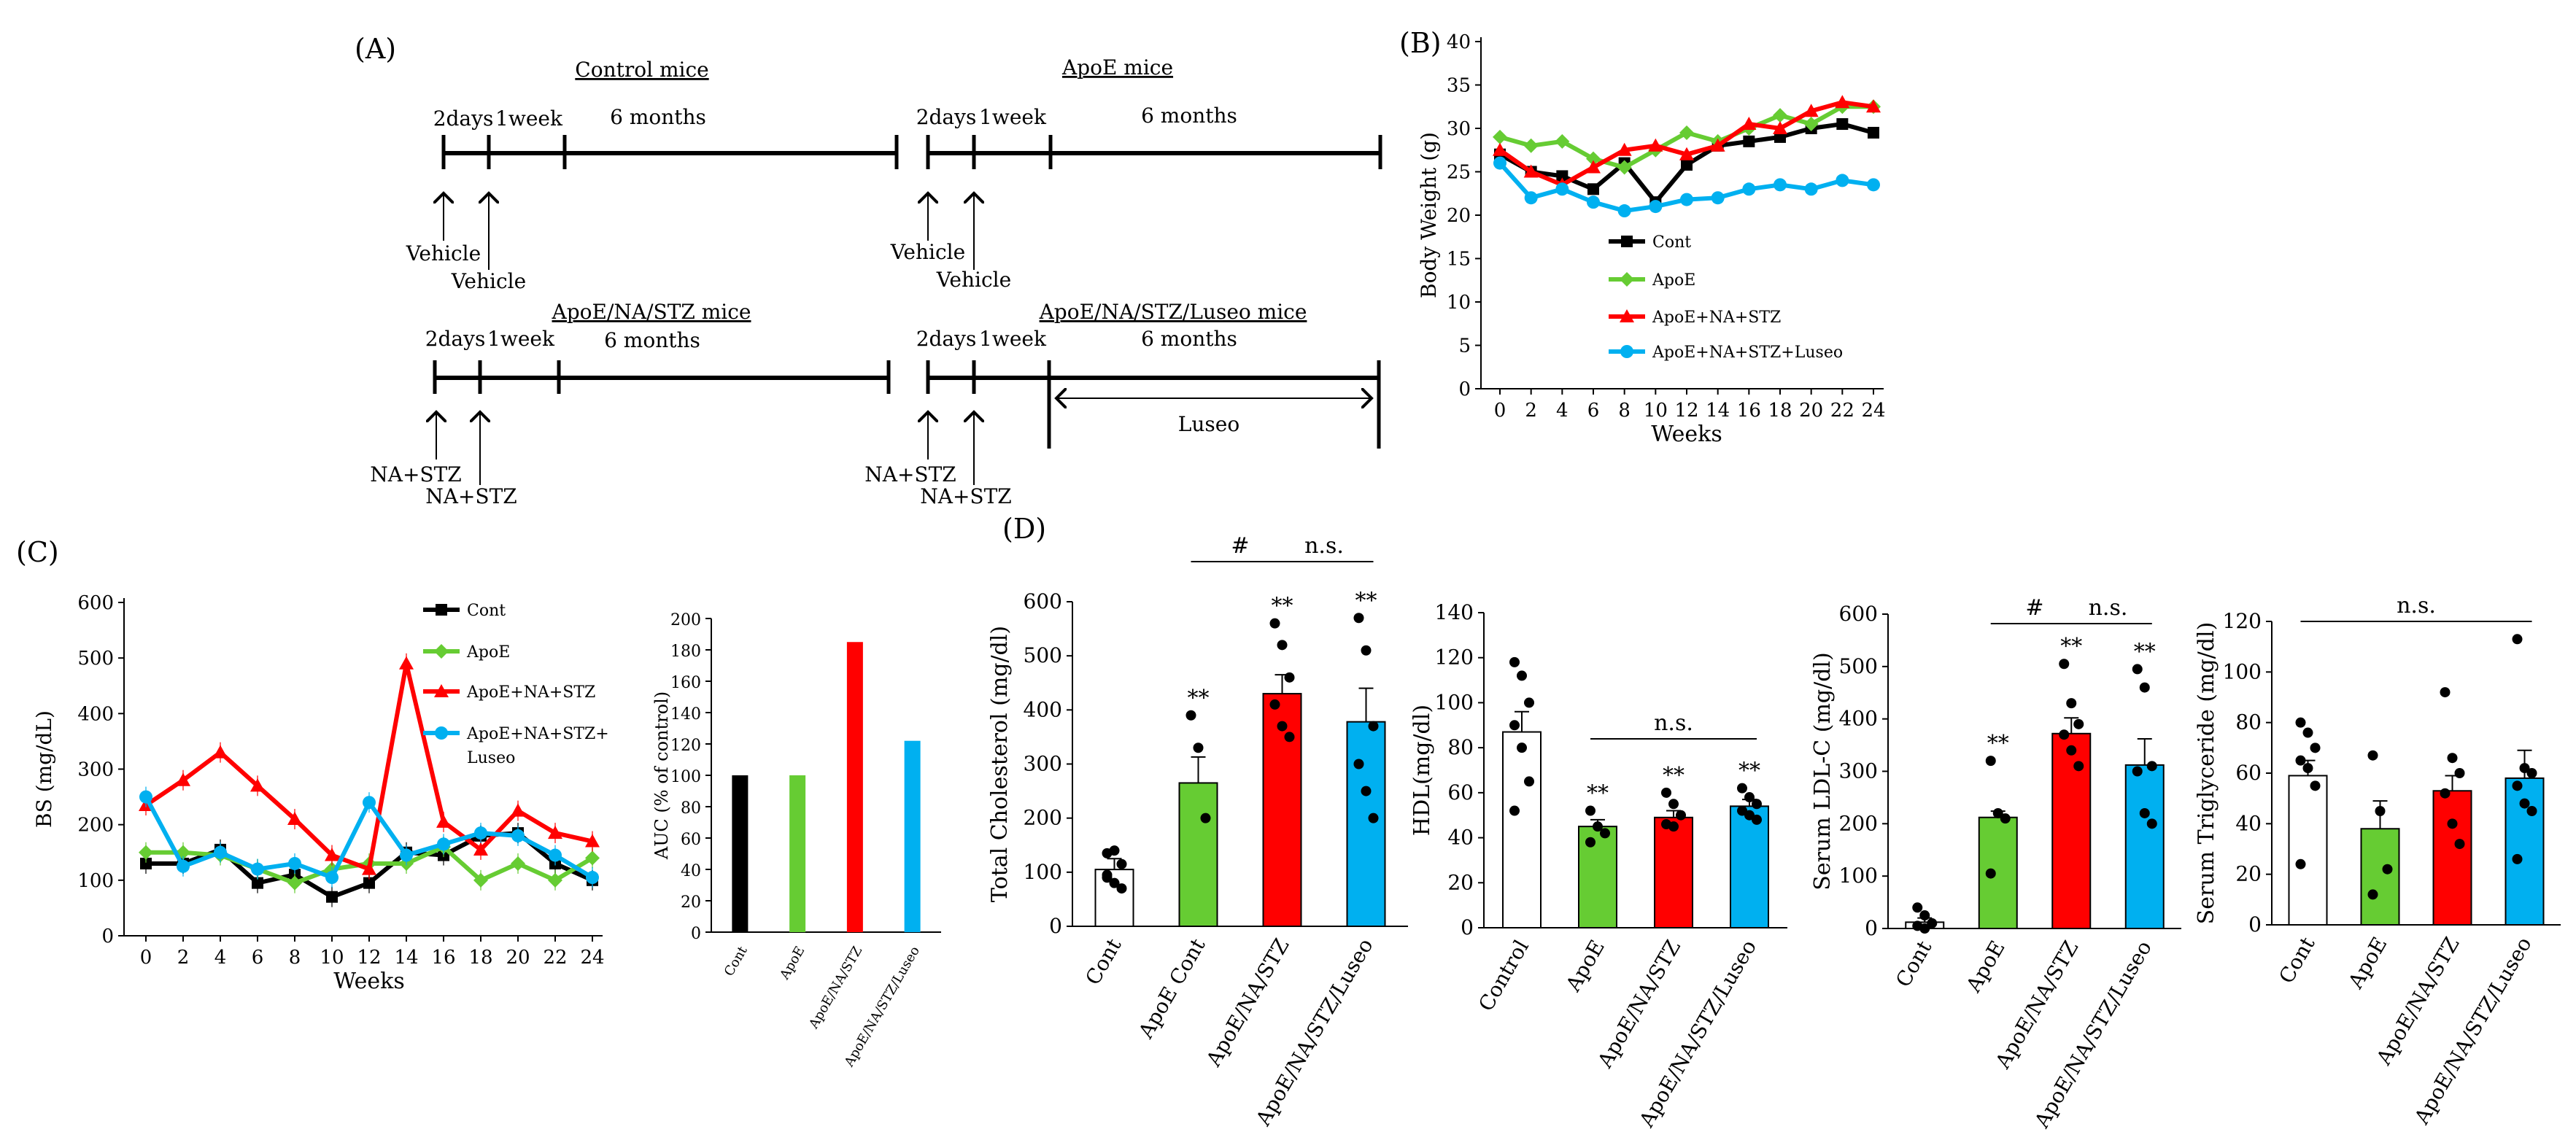 This screenshot has width=2576, height=1140. Describe the element at coordinates (480, 958) in the screenshot. I see `x-tick-label: 18` at that location.